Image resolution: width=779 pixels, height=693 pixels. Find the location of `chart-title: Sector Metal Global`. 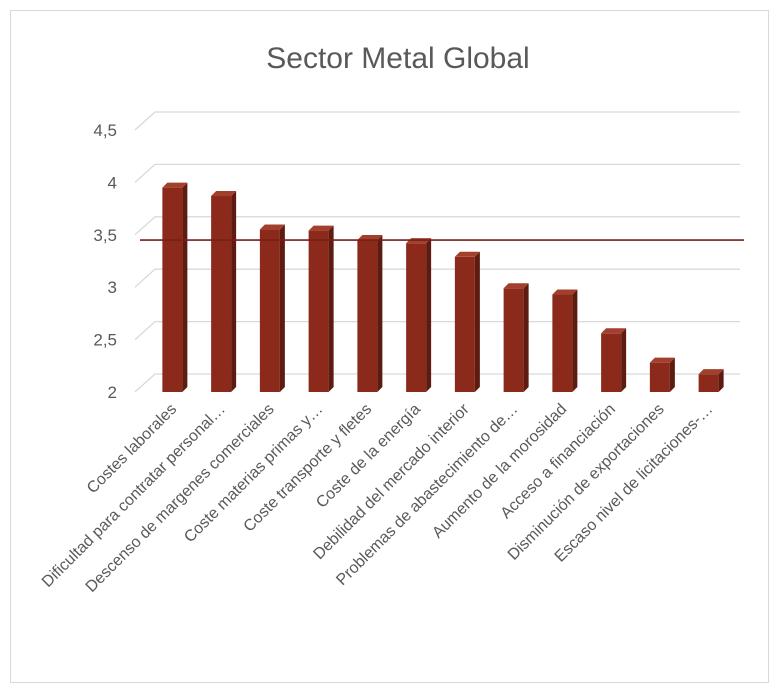

chart-title: Sector Metal Global is located at coordinates (397, 58).